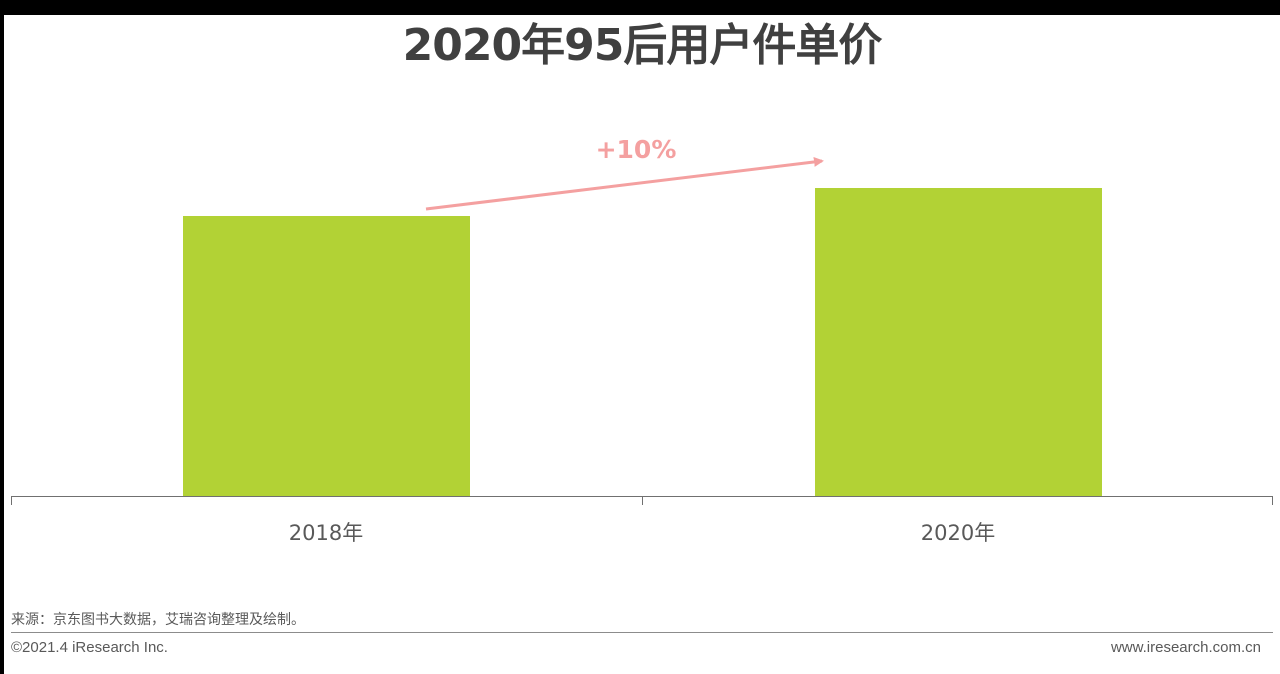 The width and height of the screenshot is (1280, 674). Describe the element at coordinates (326, 533) in the screenshot. I see `x-axis-label-2018: 2018年` at that location.